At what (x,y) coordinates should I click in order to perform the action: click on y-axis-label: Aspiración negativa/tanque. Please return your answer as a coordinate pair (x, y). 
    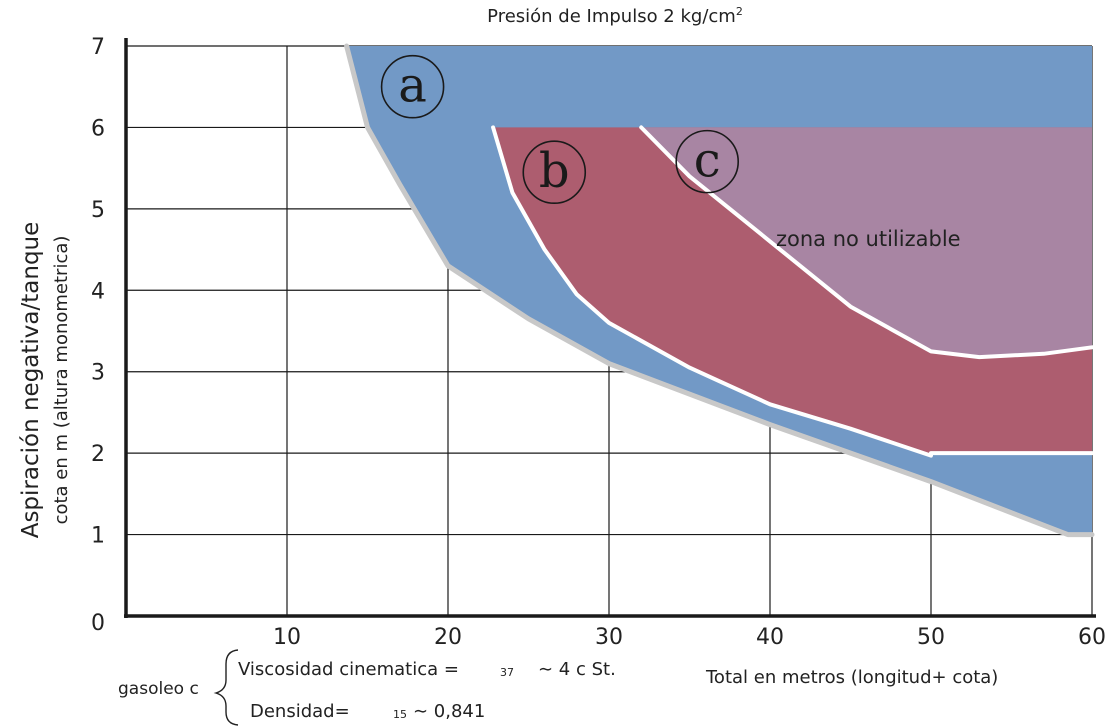
    Looking at the image, I should click on (31, 380).